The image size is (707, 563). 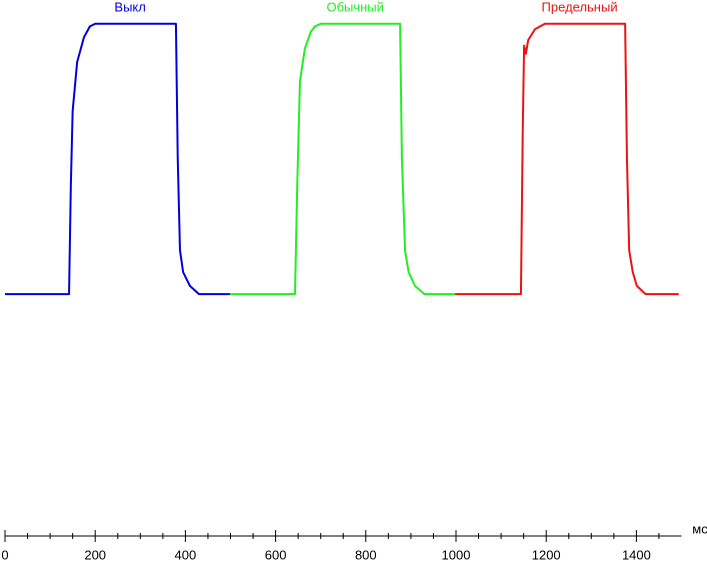 What do you see at coordinates (354, 7) in the screenshot?
I see `series-label: Обычный` at bounding box center [354, 7].